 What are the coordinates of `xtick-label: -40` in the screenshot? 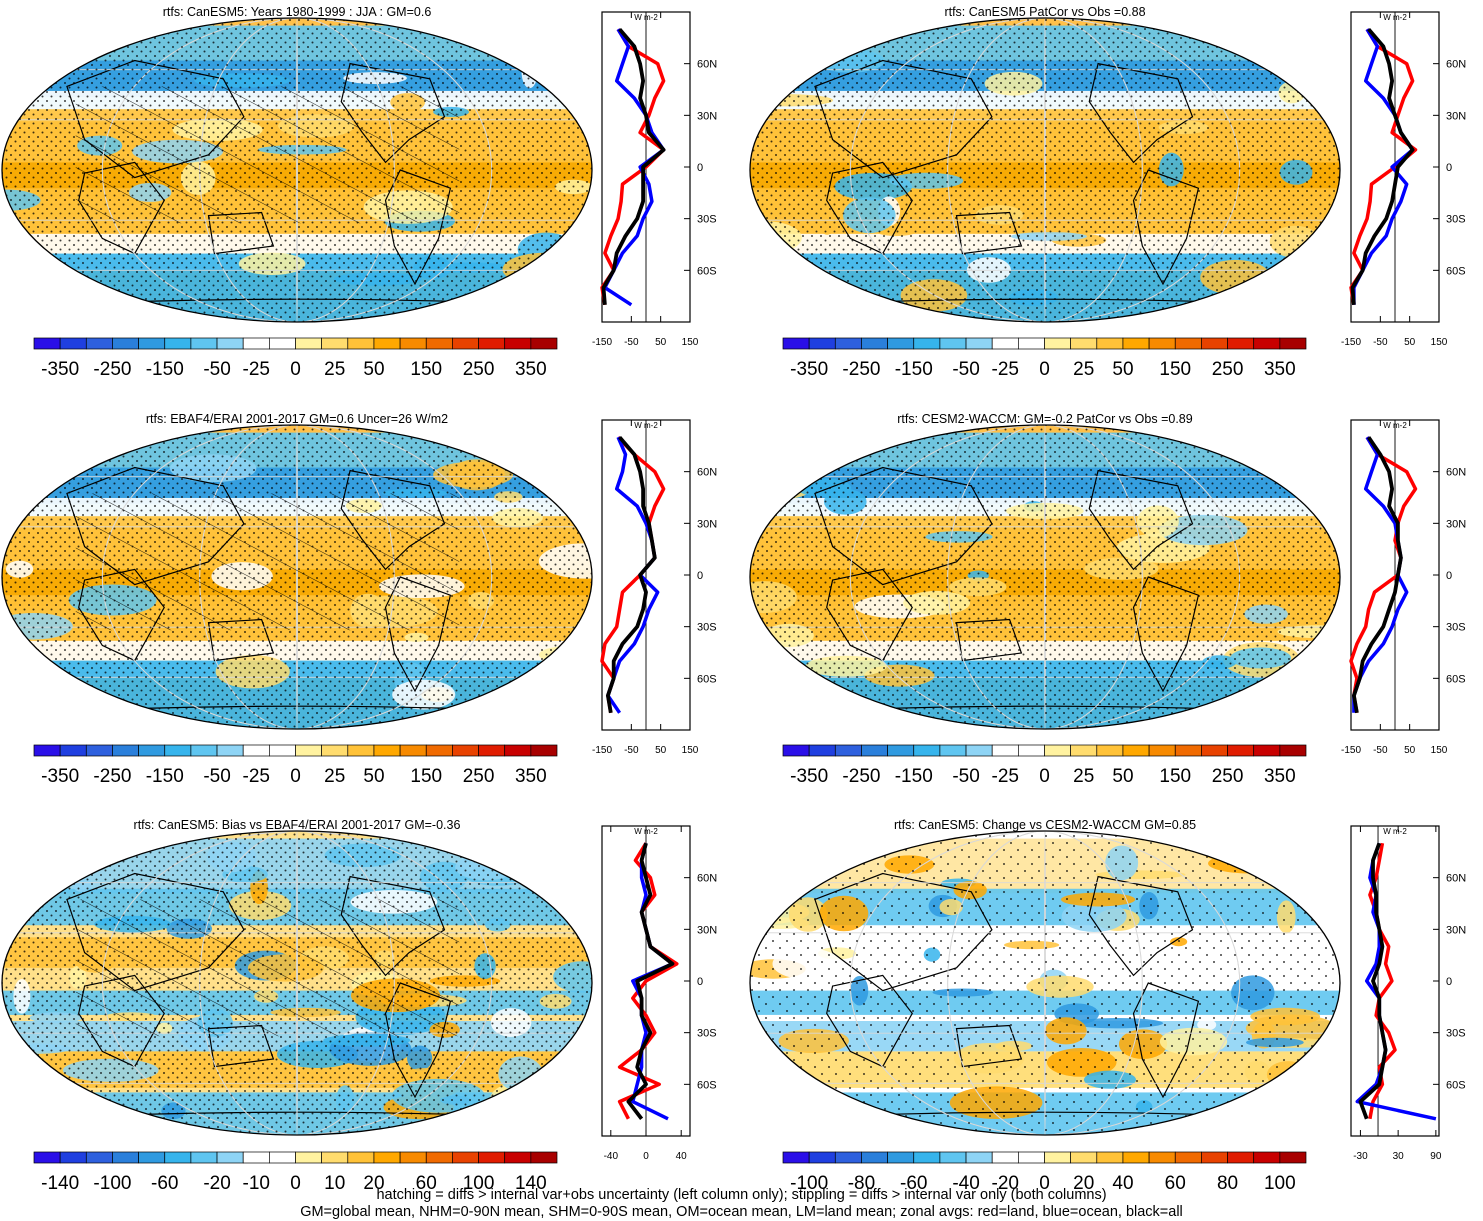 It's located at (611, 1156).